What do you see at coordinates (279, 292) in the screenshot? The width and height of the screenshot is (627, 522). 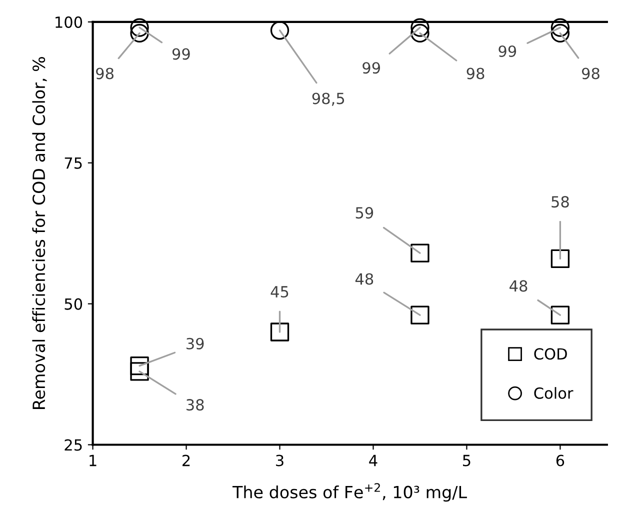 I see `data-label: 45` at bounding box center [279, 292].